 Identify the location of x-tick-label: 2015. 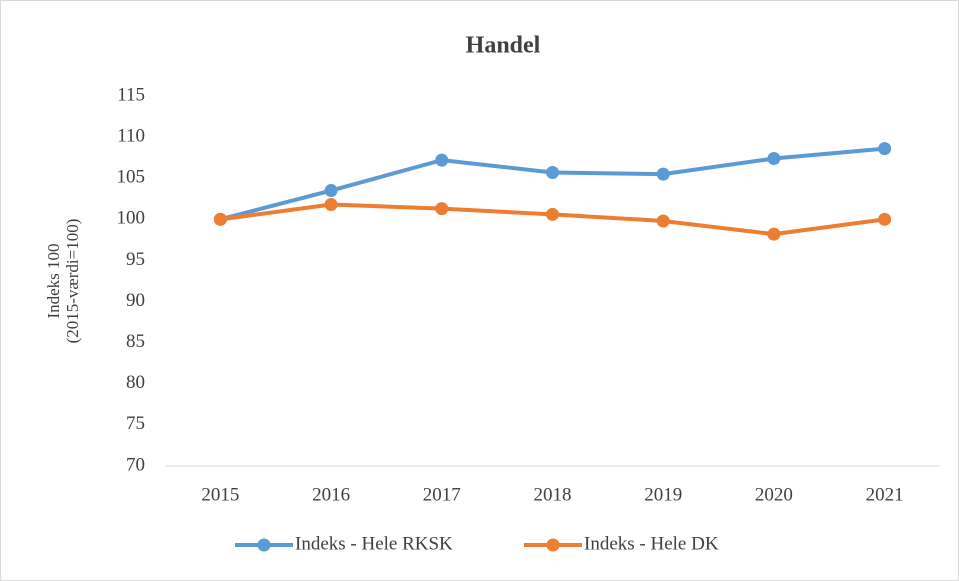
(220, 494).